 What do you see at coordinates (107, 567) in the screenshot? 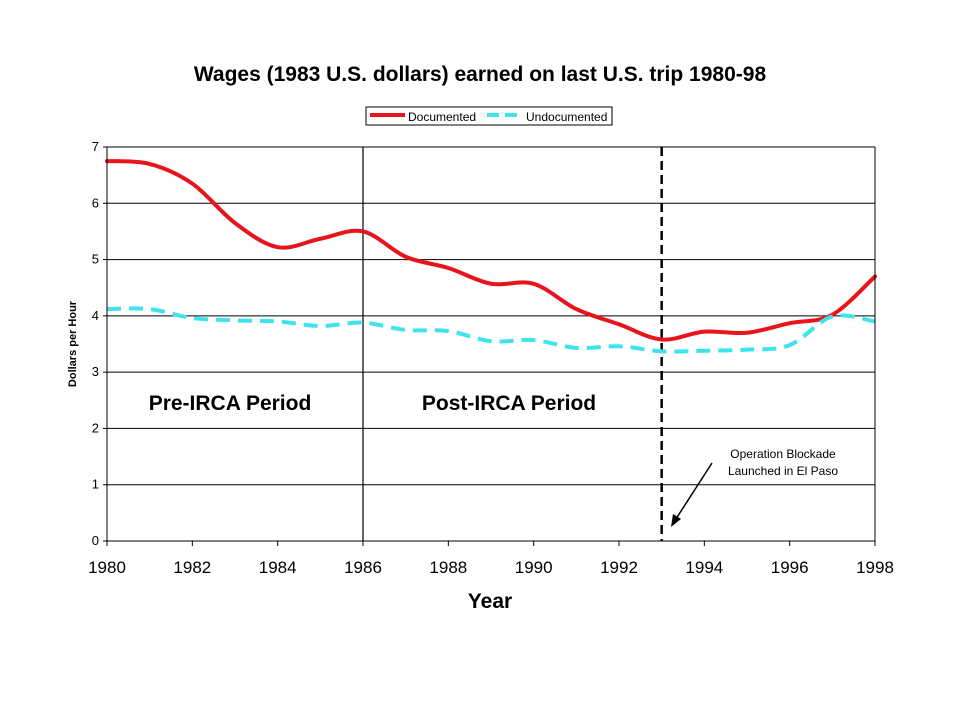
I see `x-tick-label-1980: 1980` at bounding box center [107, 567].